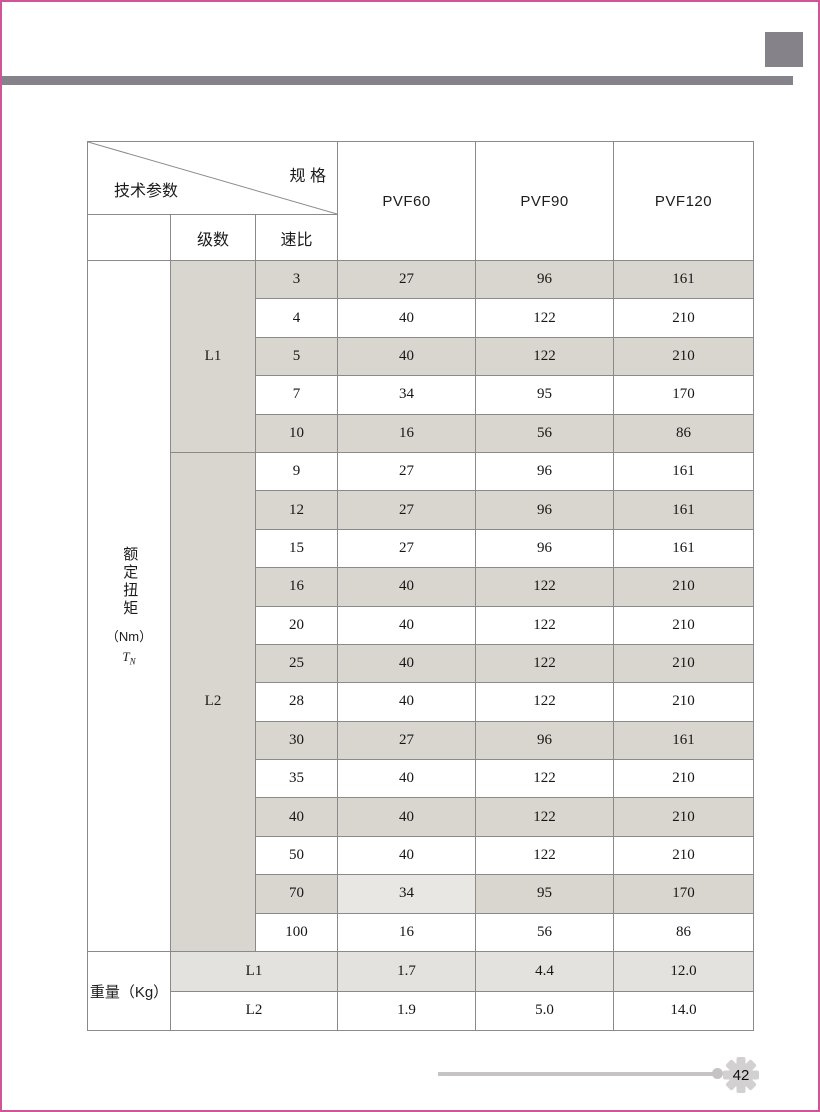  Describe the element at coordinates (213, 356) in the screenshot. I see `stage-cell: L1` at that location.